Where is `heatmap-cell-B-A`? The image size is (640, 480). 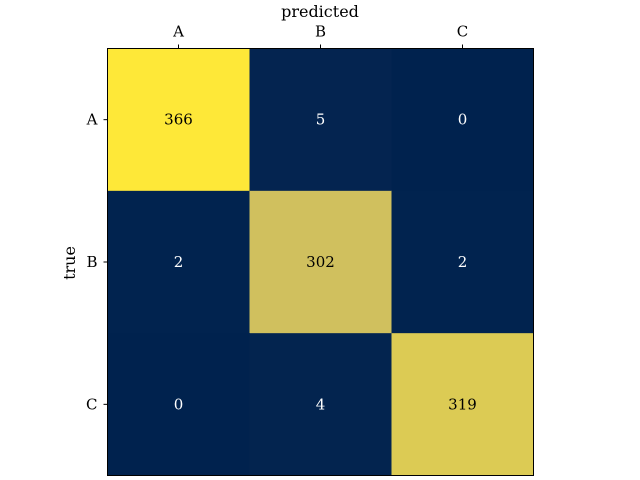 heatmap-cell-B-A is located at coordinates (178, 262).